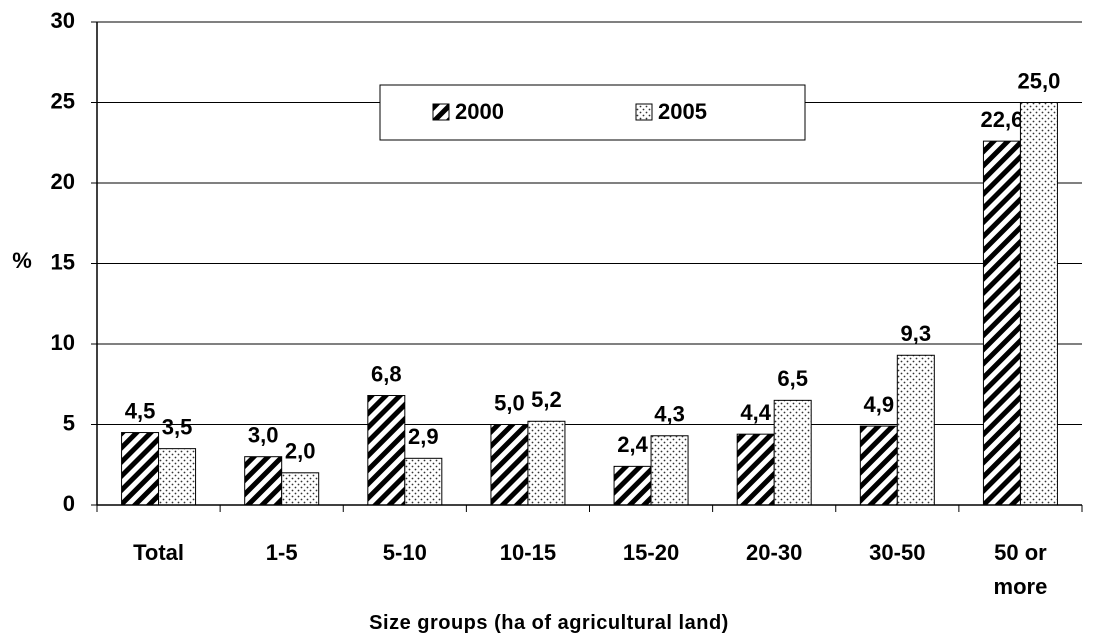  What do you see at coordinates (479, 111) in the screenshot?
I see `legend-label: 2000` at bounding box center [479, 111].